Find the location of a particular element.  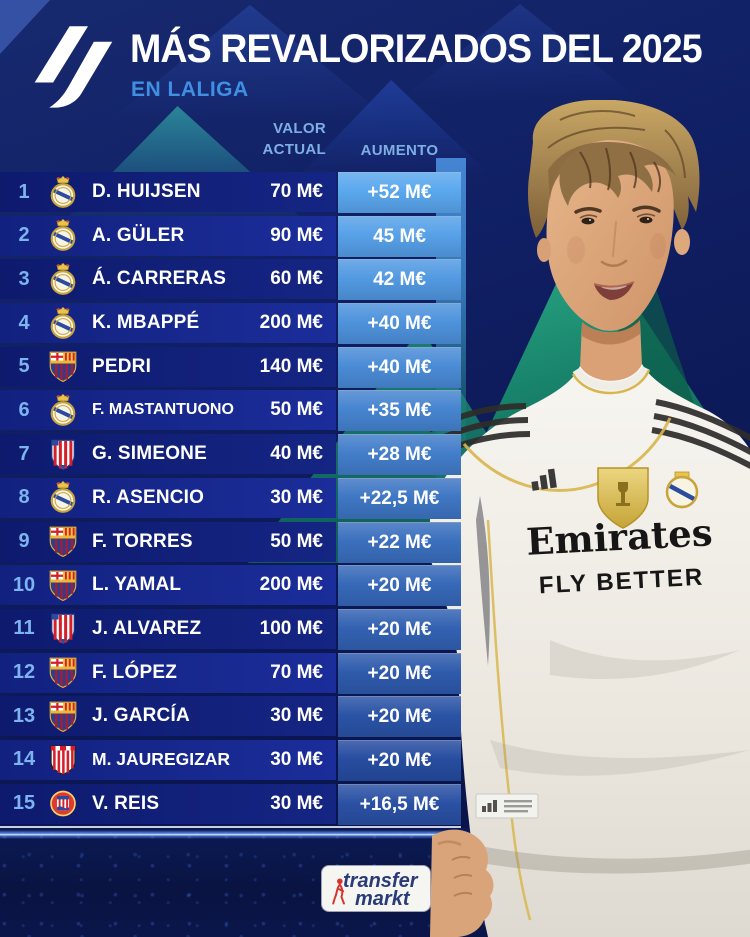

gold-piping is located at coordinates (567, 454).